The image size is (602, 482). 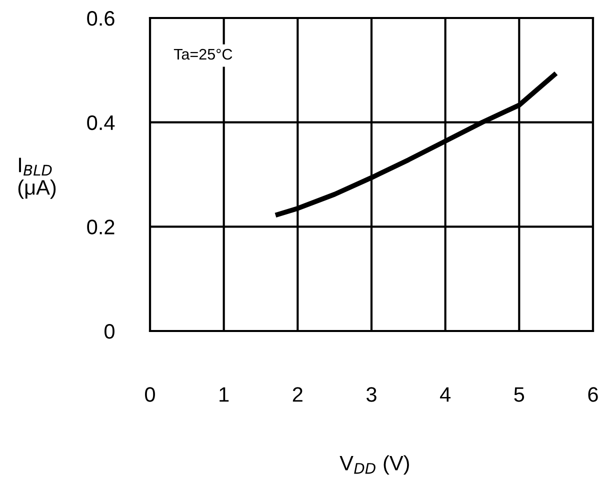 I want to click on x-tick-label: 4, so click(x=445, y=394).